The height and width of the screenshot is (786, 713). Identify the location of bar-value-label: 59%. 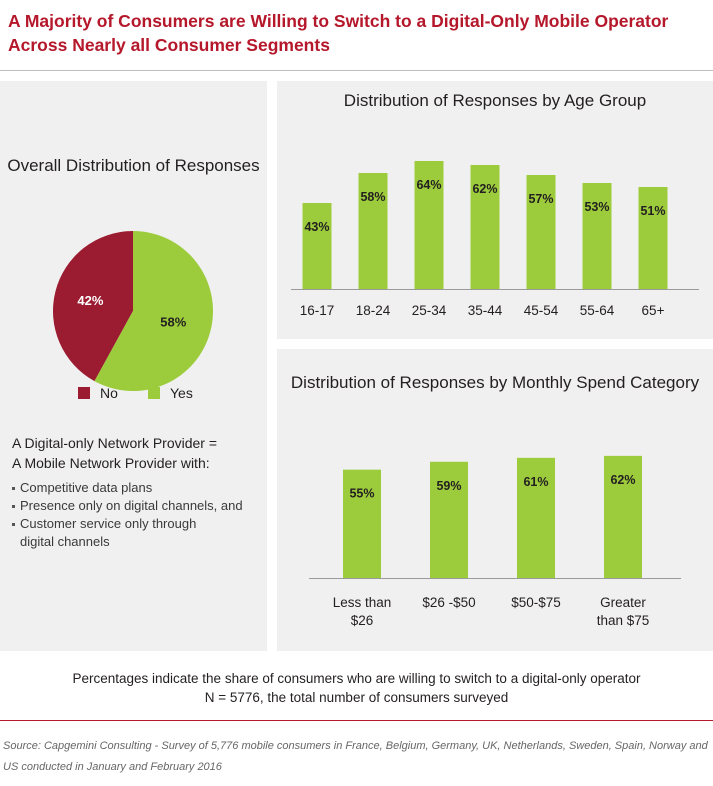
(448, 486).